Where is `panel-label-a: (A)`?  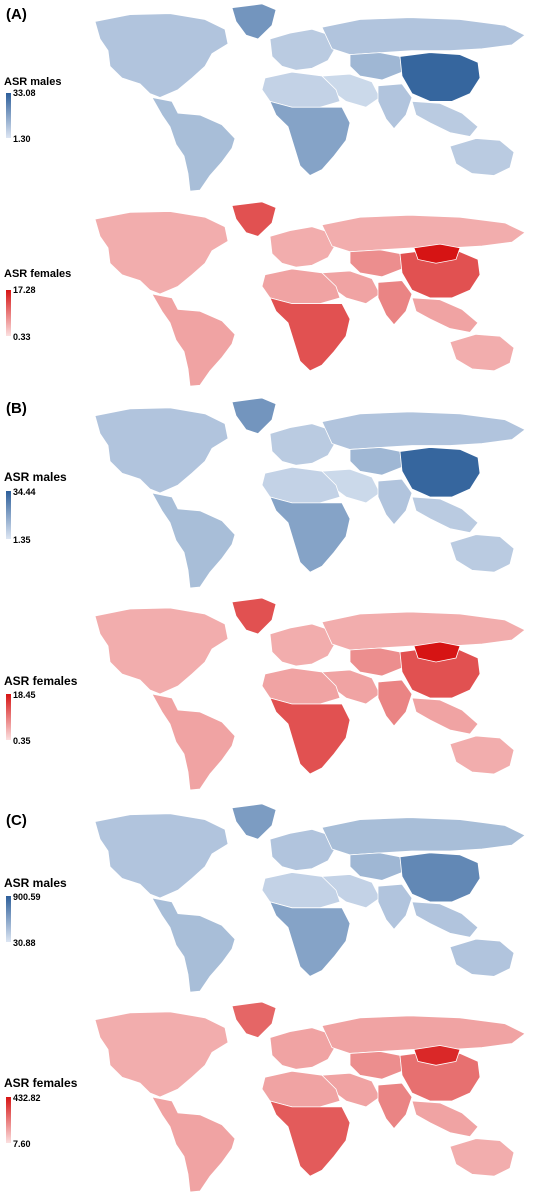
panel-label-a: (A) is located at coordinates (16, 14).